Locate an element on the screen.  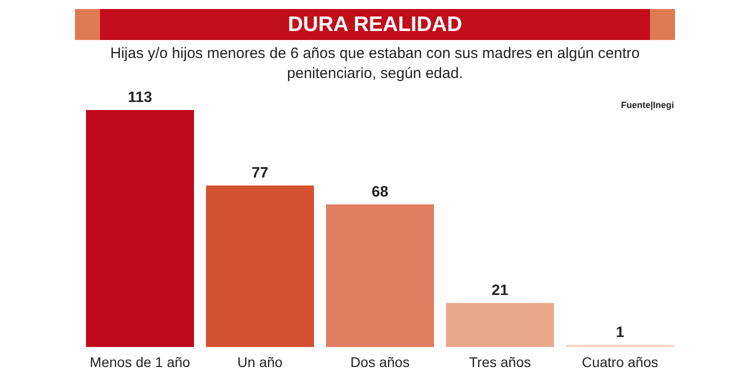
data-label: 77 is located at coordinates (260, 173).